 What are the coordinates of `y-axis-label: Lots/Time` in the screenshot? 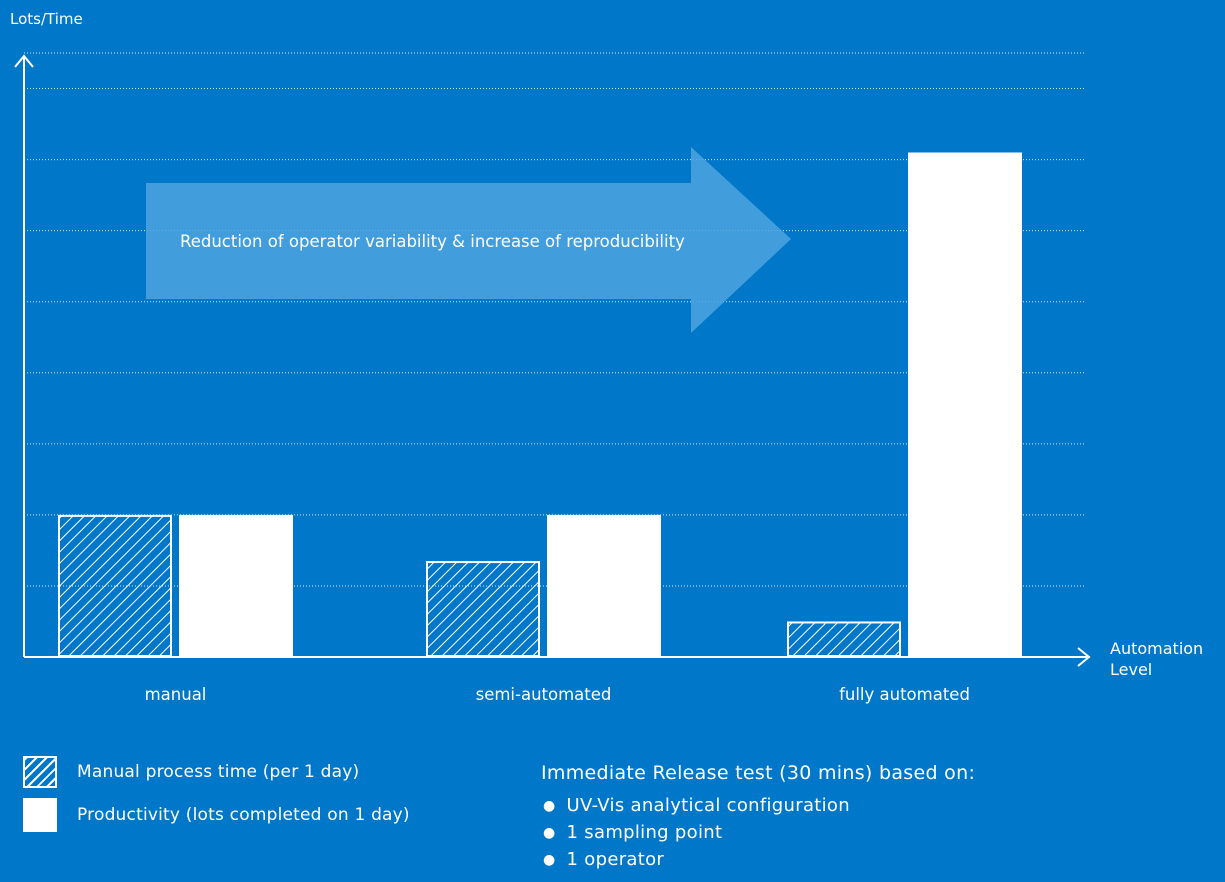 It's located at (46, 19).